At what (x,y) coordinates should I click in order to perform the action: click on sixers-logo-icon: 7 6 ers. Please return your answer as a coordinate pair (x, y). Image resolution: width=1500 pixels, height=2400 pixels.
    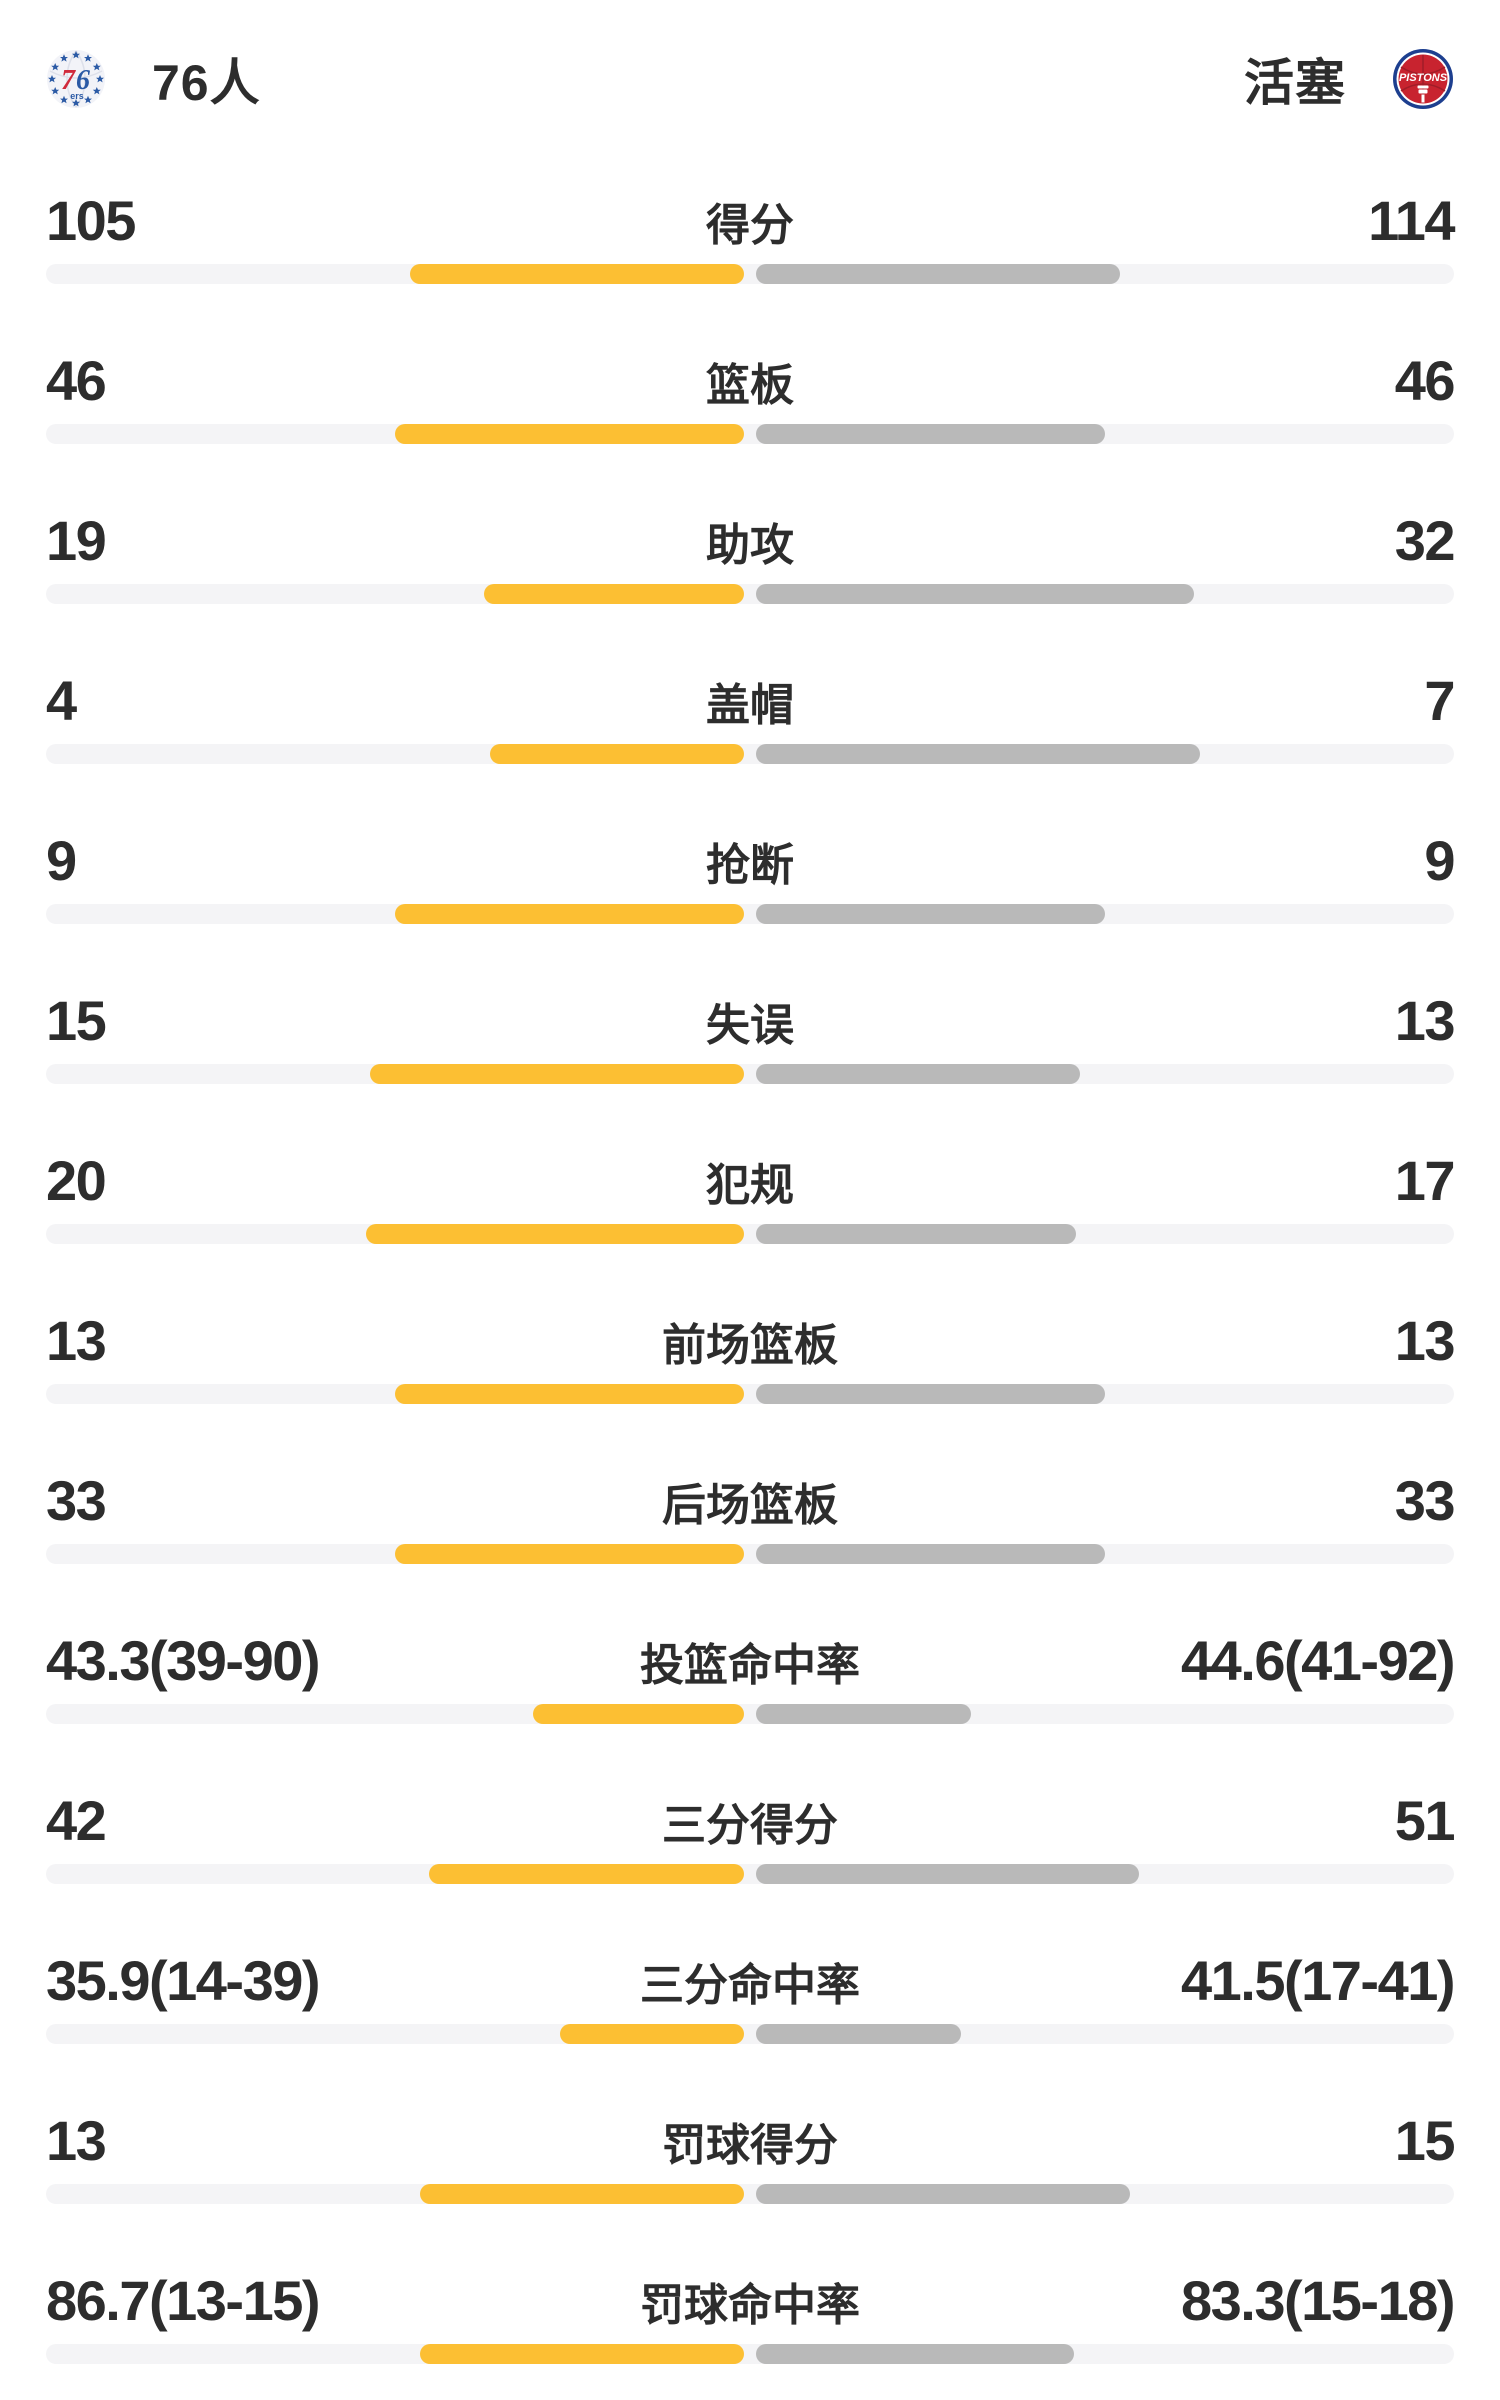
    Looking at the image, I should click on (76, 79).